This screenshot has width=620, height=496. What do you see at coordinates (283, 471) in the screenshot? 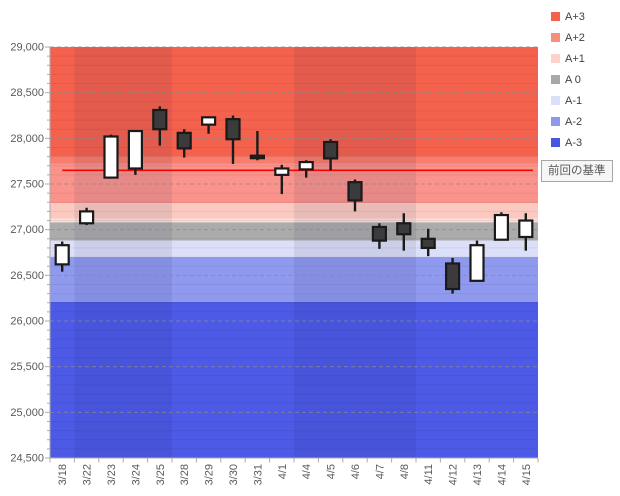
I see `x-axis-tick-label: 4/1` at bounding box center [283, 471].